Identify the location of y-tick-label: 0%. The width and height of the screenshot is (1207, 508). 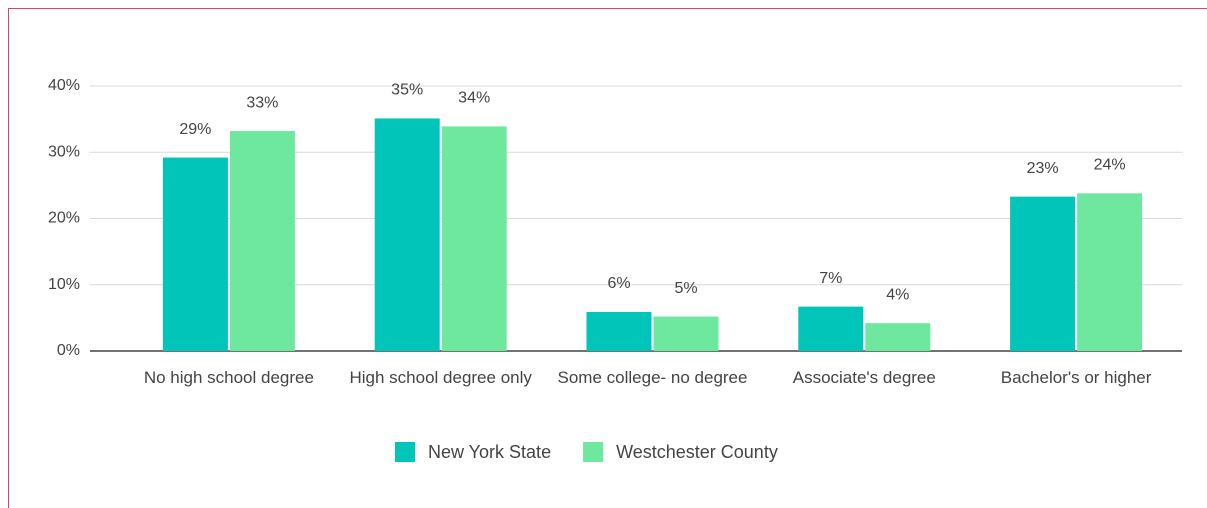
(68, 350).